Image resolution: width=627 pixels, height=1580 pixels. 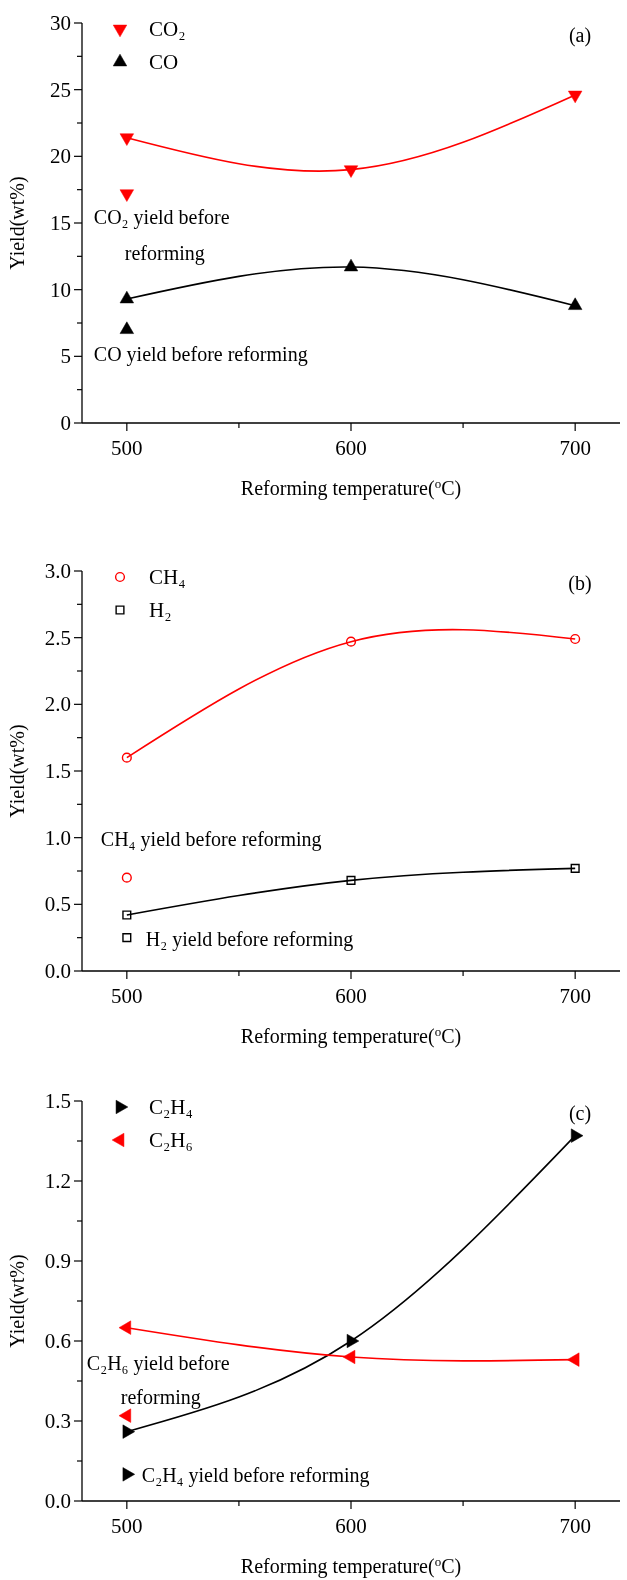 What do you see at coordinates (249, 939) in the screenshot?
I see `annotation: H₂ yield before reforming` at bounding box center [249, 939].